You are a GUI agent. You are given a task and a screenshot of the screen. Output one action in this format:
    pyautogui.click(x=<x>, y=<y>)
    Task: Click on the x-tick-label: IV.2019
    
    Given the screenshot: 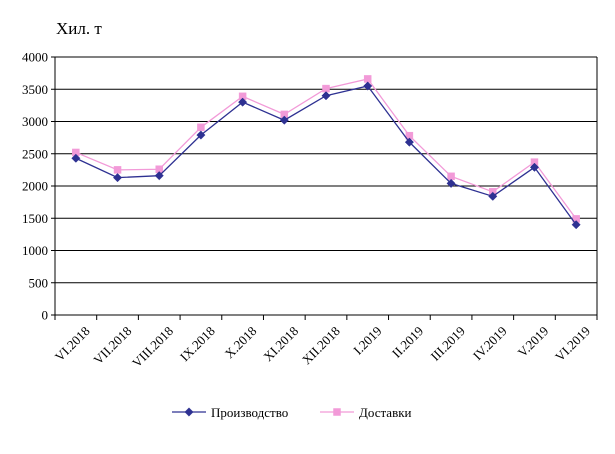 What is the action you would take?
    pyautogui.click(x=490, y=343)
    